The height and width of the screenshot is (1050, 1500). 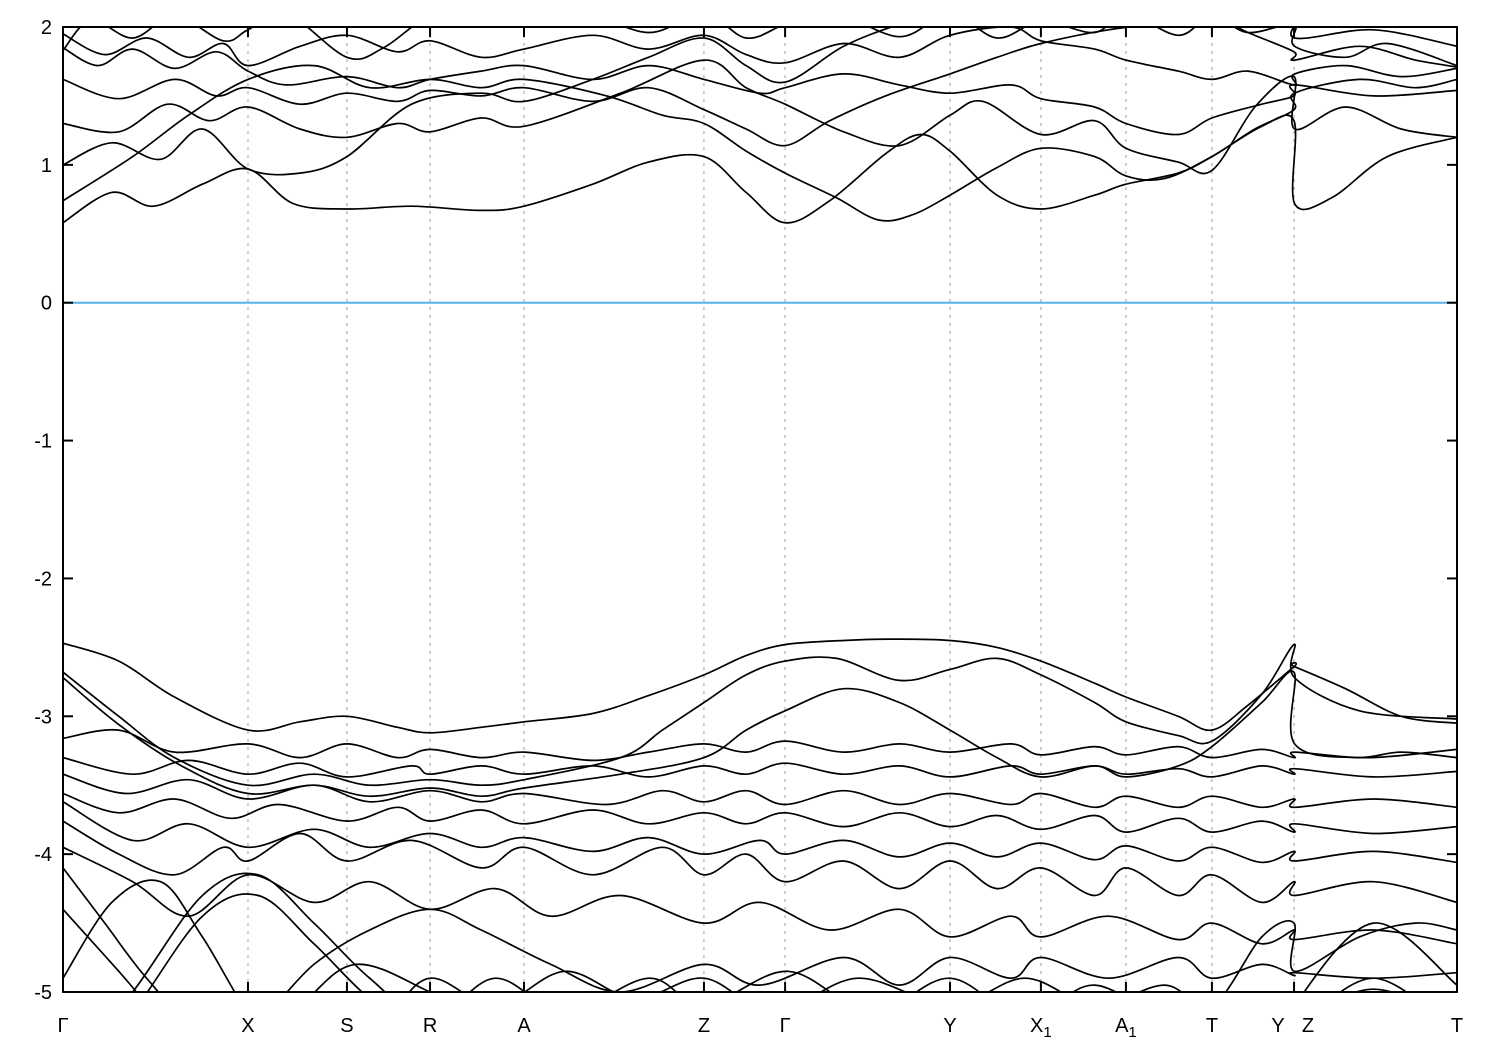 What do you see at coordinates (247, 1026) in the screenshot?
I see `x-axis-label-X: X` at bounding box center [247, 1026].